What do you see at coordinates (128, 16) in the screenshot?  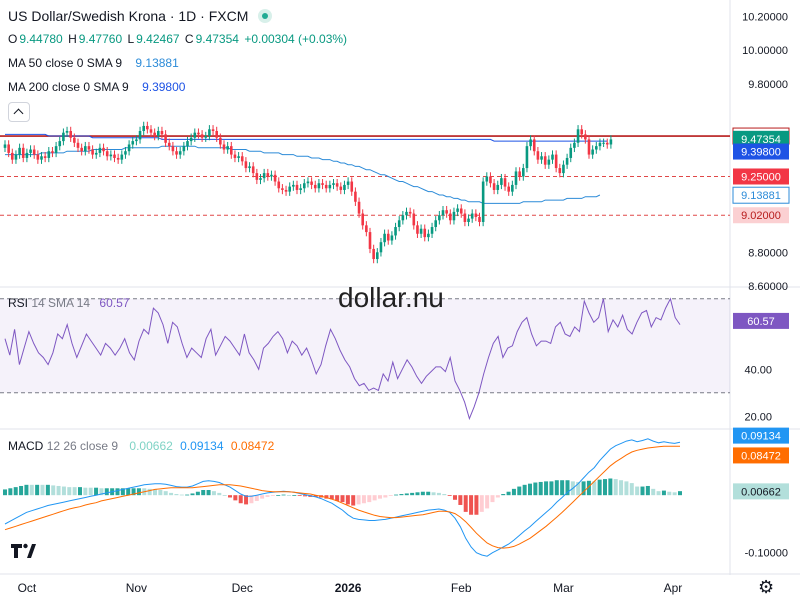 I see `symbol-title-text: US Dollar/Swedish Krona · 1D · FXCM` at bounding box center [128, 16].